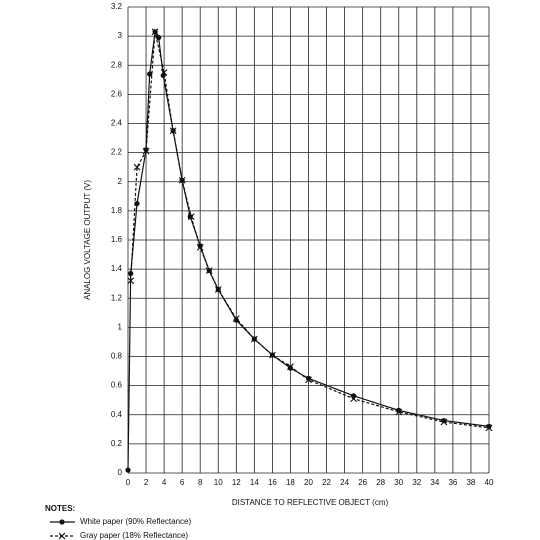  Describe the element at coordinates (182, 482) in the screenshot. I see `x-tick-label: 6` at that location.